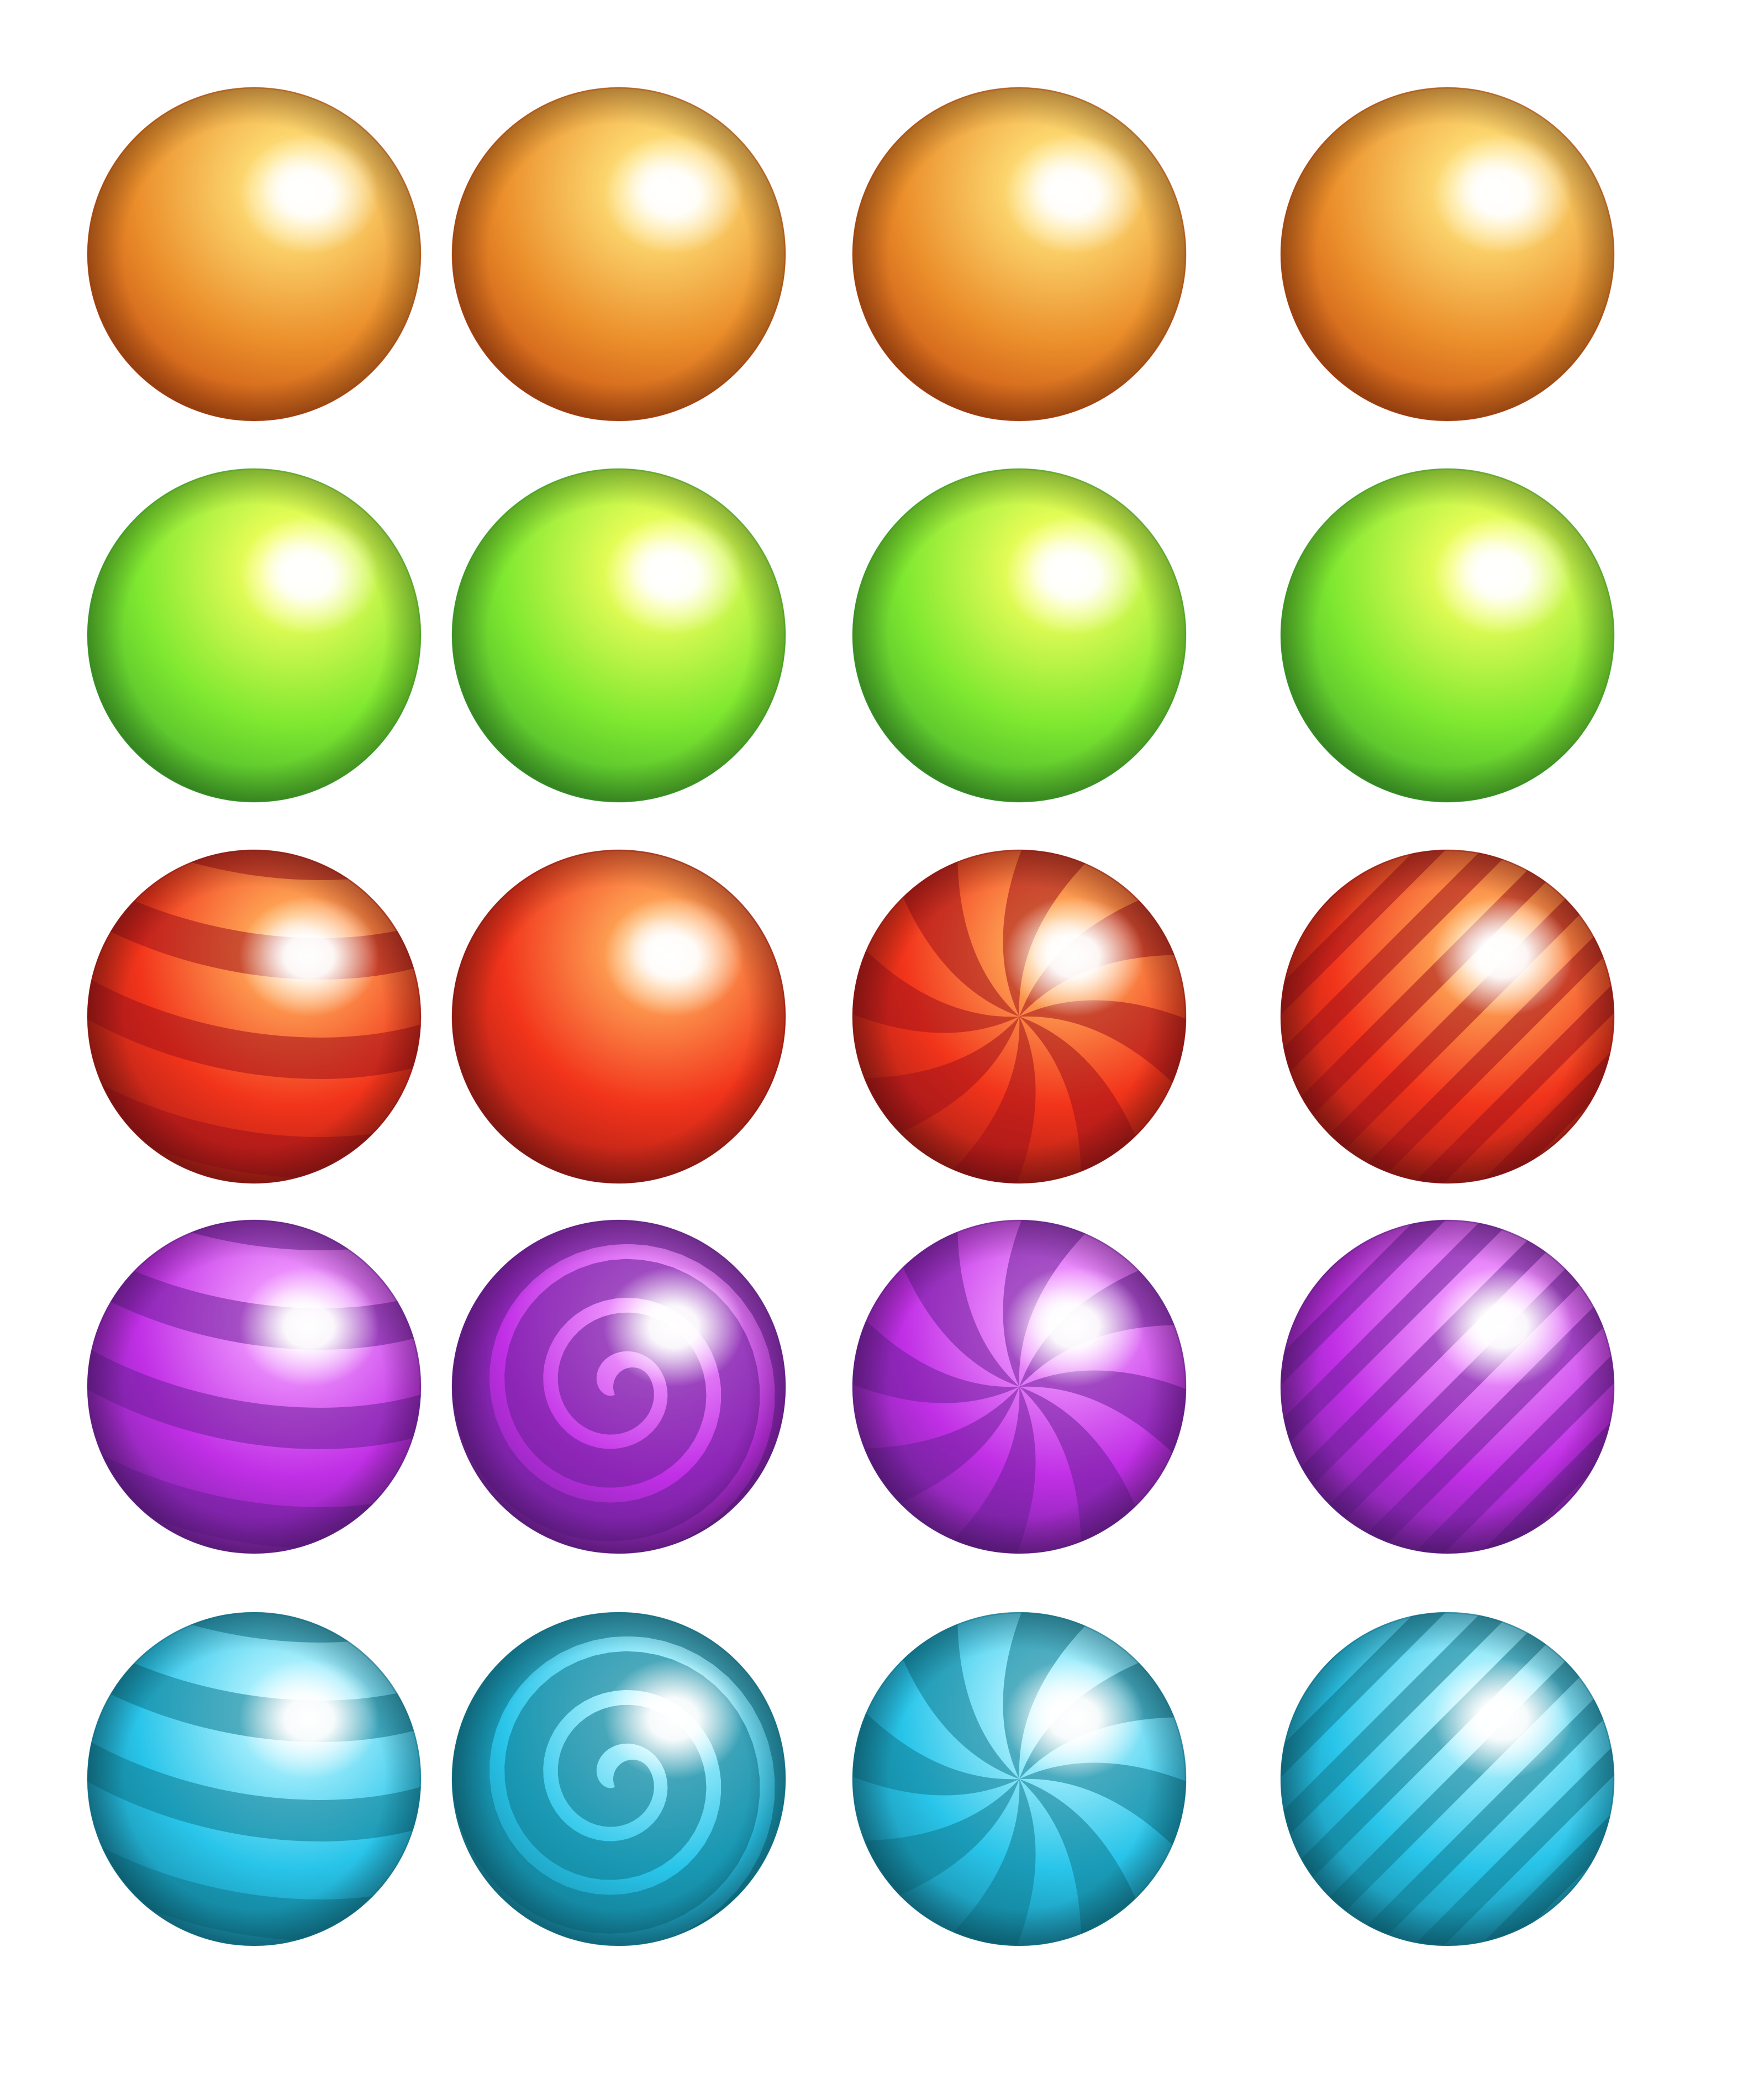 This screenshot has width=1764, height=2084. I want to click on cyan-diagonal-stripes-ball, so click(1447, 1779).